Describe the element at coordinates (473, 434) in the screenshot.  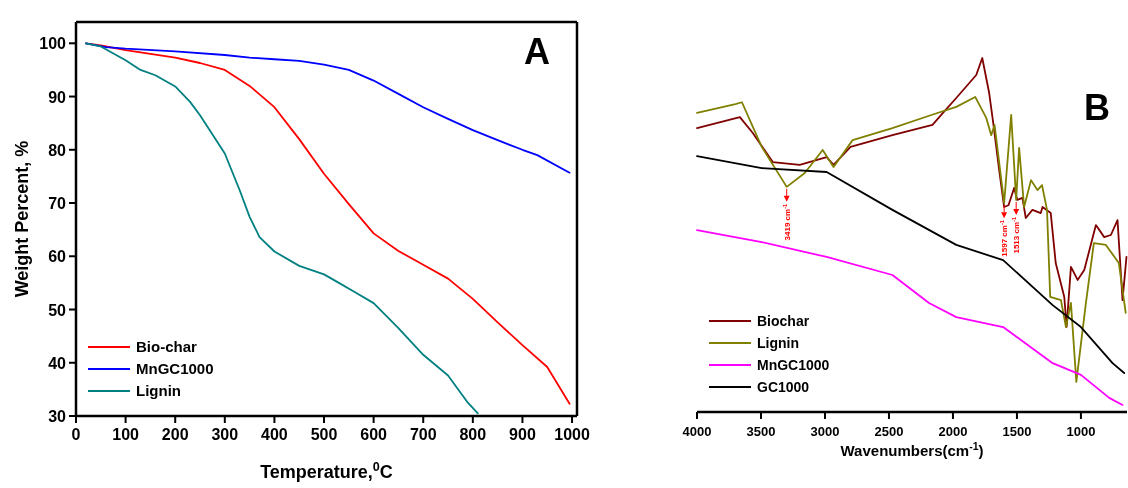
I see `x-tick-label: 800` at that location.